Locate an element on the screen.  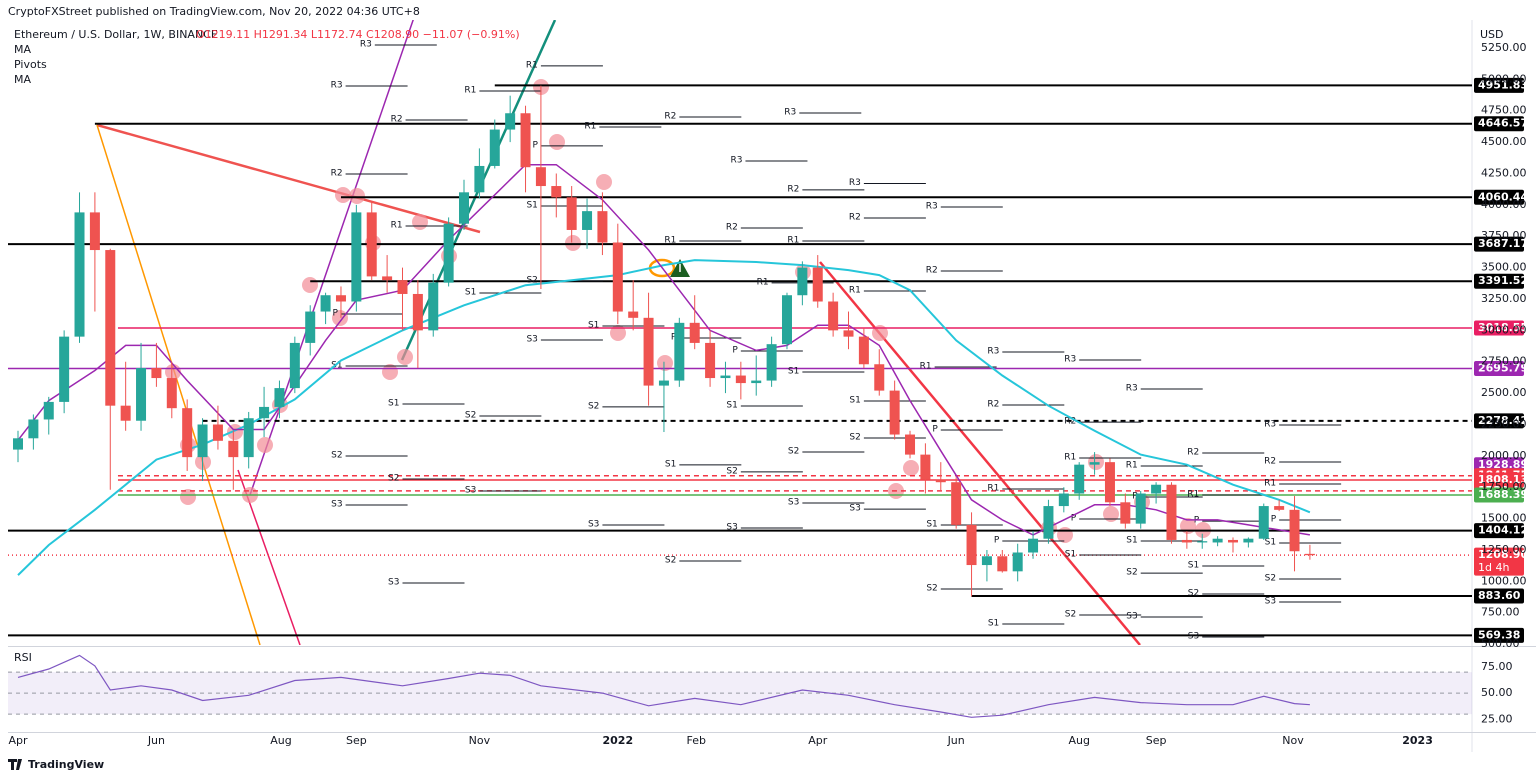
x-tick-label: Feb is located at coordinates (696, 740).